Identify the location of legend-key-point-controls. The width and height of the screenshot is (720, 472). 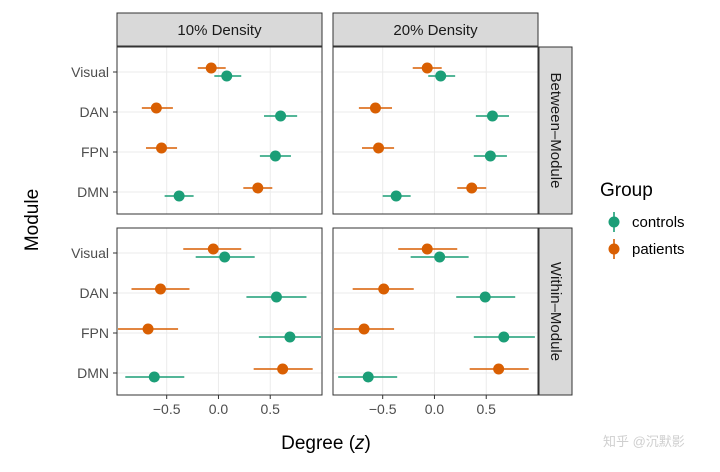
(614, 222).